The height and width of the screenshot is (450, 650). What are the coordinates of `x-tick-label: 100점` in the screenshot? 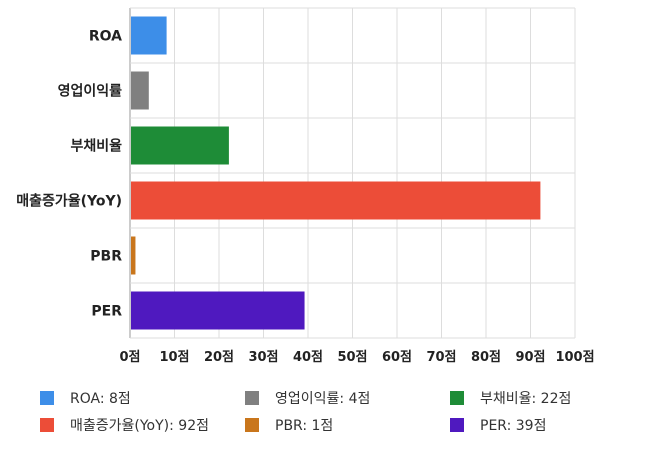 It's located at (574, 357).